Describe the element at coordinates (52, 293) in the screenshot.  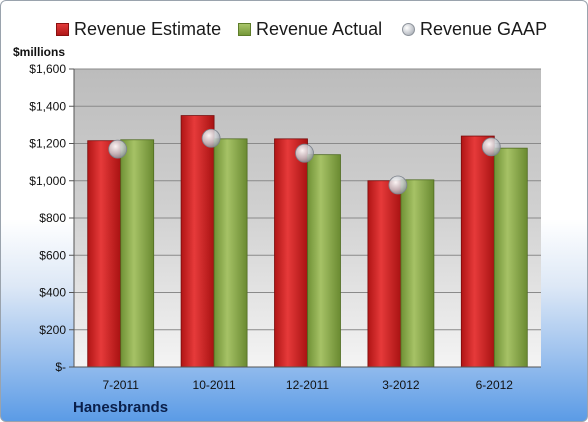
I see `y-tick-label: $400` at that location.